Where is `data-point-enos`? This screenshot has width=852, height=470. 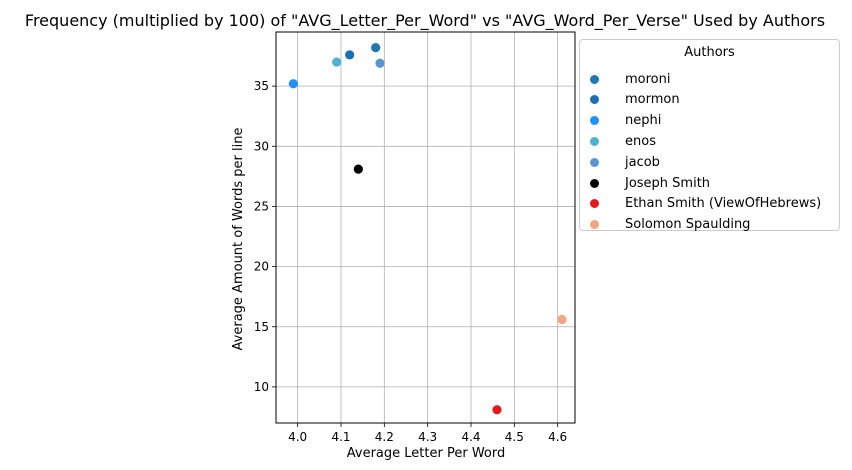 data-point-enos is located at coordinates (337, 62).